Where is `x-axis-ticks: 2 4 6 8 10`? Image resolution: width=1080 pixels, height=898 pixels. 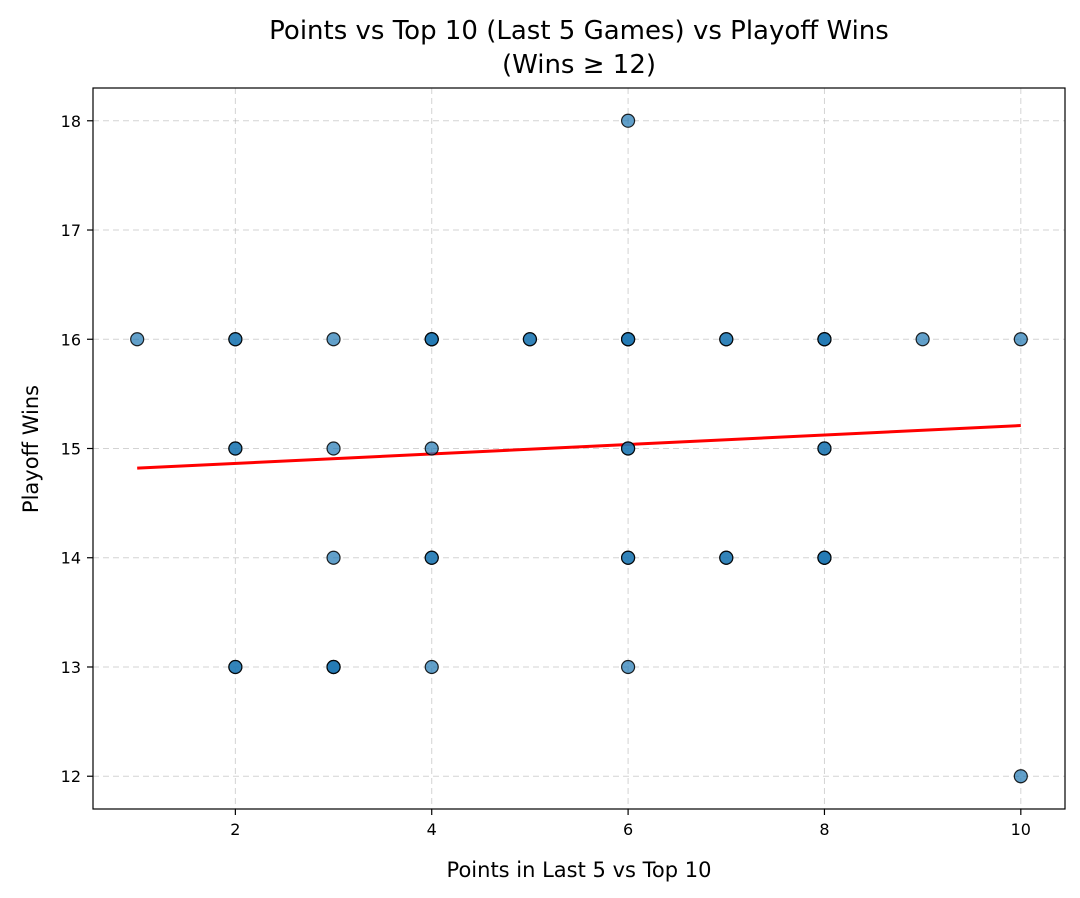
x-axis-ticks: 2 4 6 8 10 is located at coordinates (630, 824).